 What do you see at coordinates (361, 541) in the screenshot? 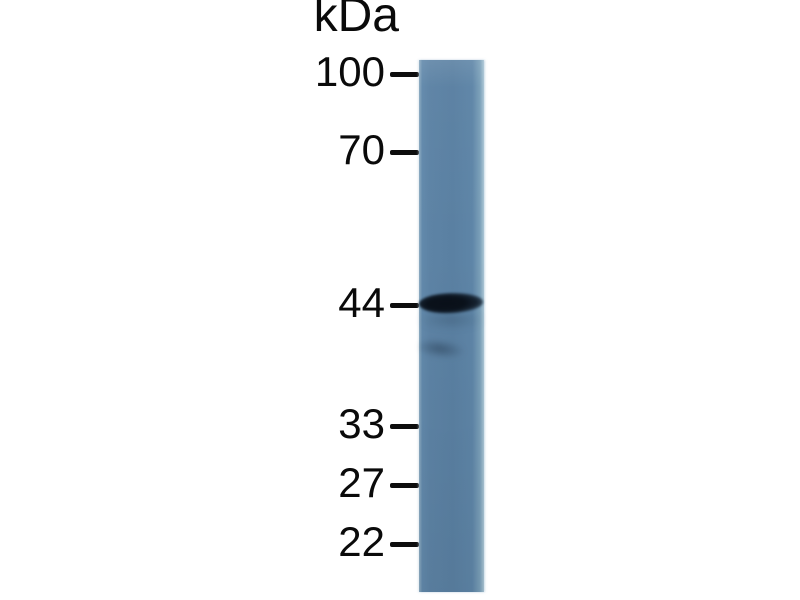
I see `marker-label-22: 22` at bounding box center [361, 541].